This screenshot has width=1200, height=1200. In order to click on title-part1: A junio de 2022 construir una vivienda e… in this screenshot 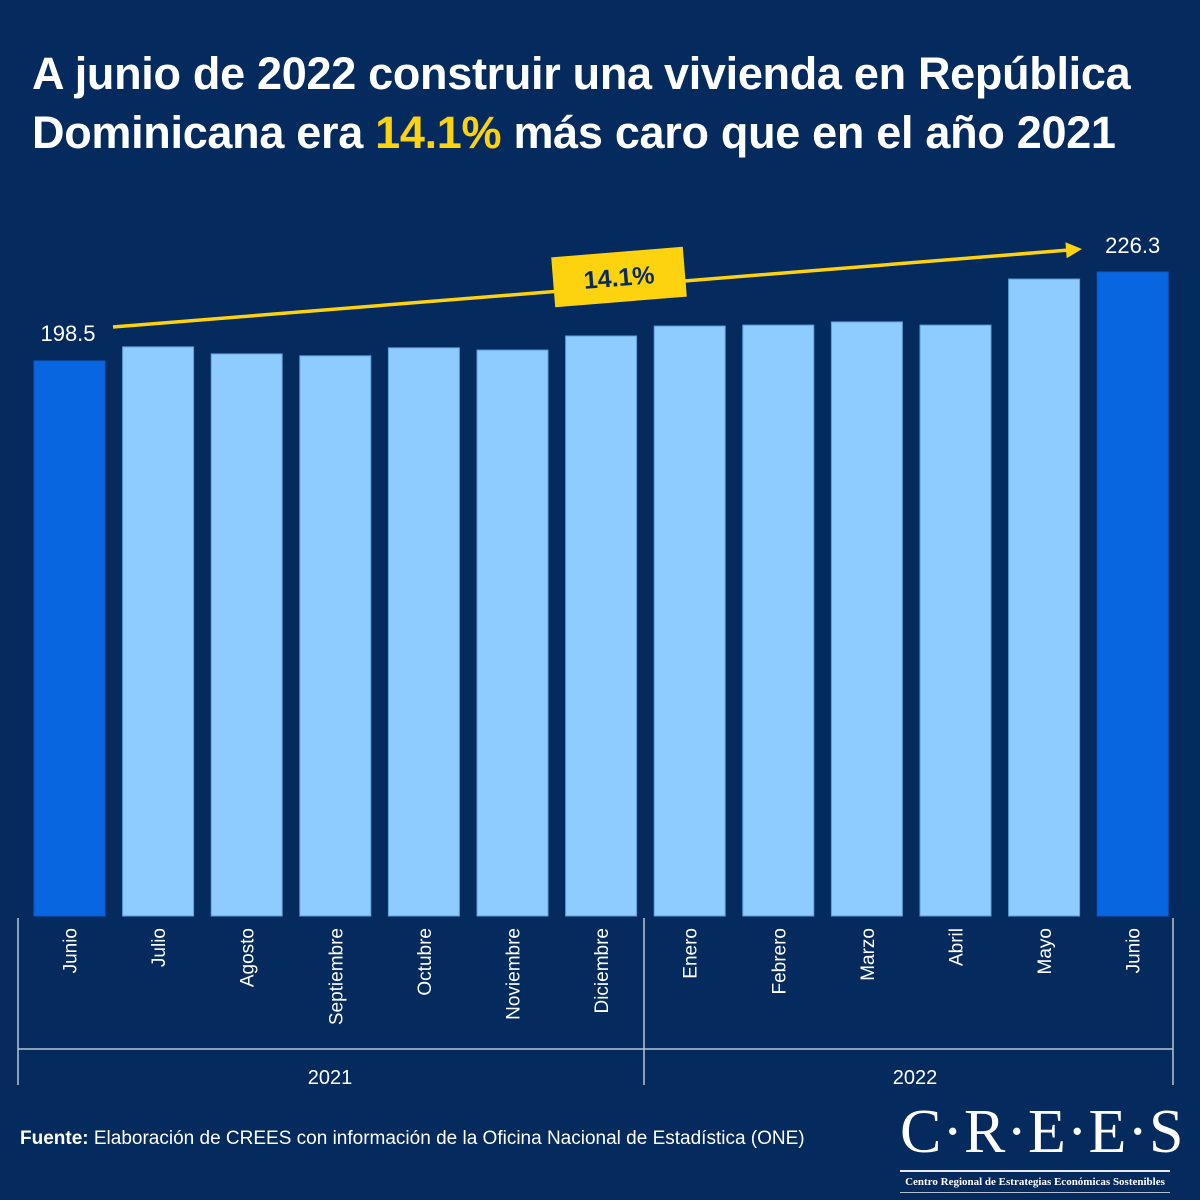, I will do `click(581, 103)`.